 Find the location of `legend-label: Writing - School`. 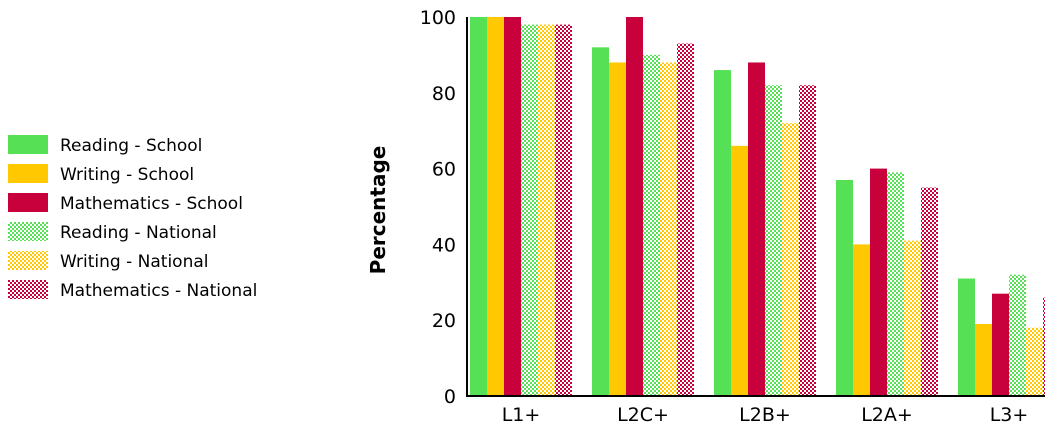

legend-label: Writing - School is located at coordinates (127, 175).